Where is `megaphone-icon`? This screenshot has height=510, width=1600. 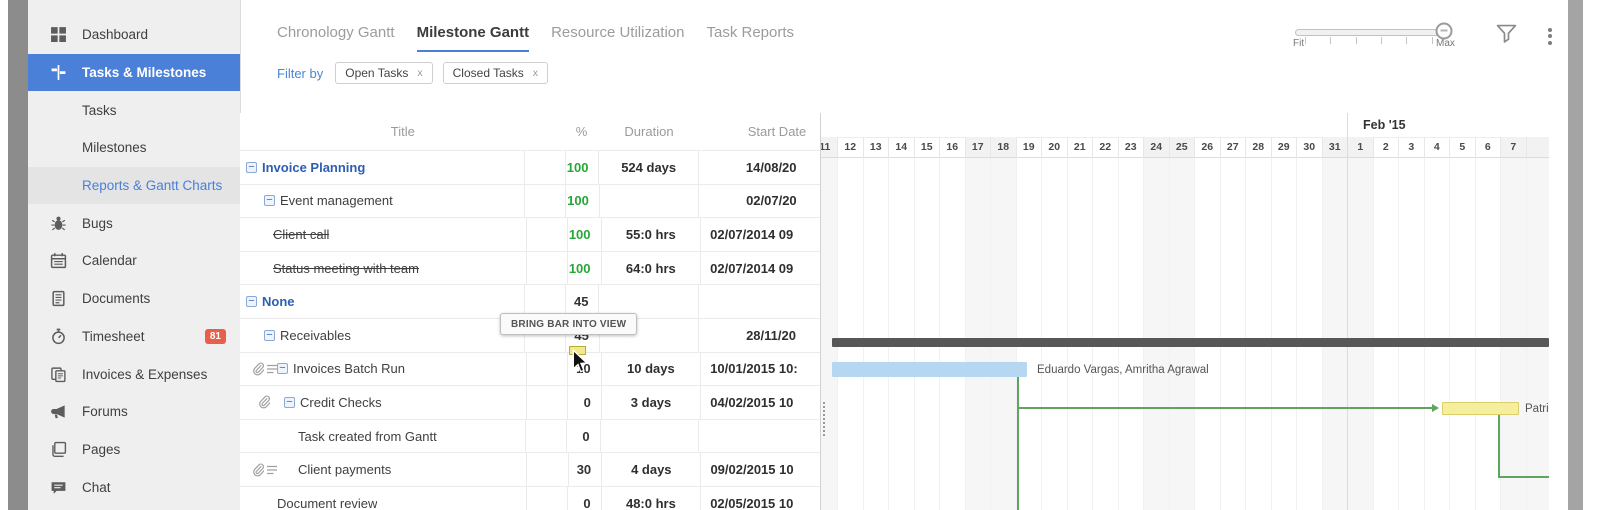 megaphone-icon is located at coordinates (58, 412).